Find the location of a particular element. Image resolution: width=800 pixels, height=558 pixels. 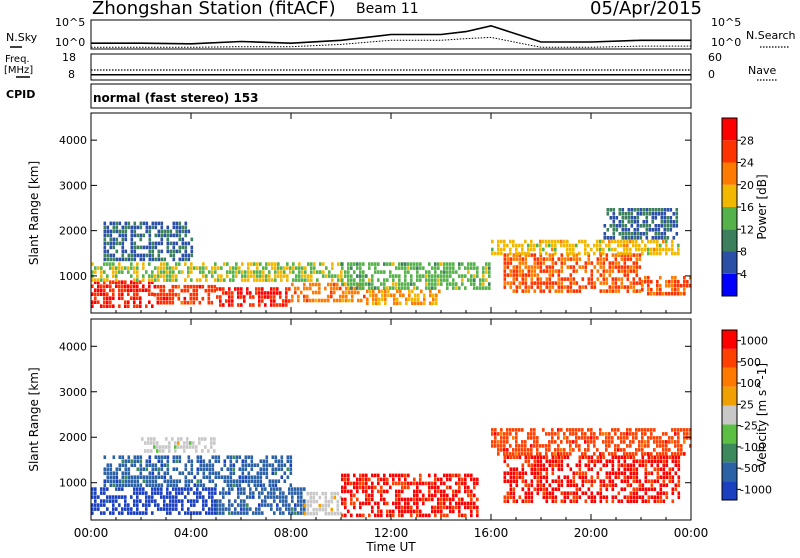

cpid-panel-frame is located at coordinates (391, 96).